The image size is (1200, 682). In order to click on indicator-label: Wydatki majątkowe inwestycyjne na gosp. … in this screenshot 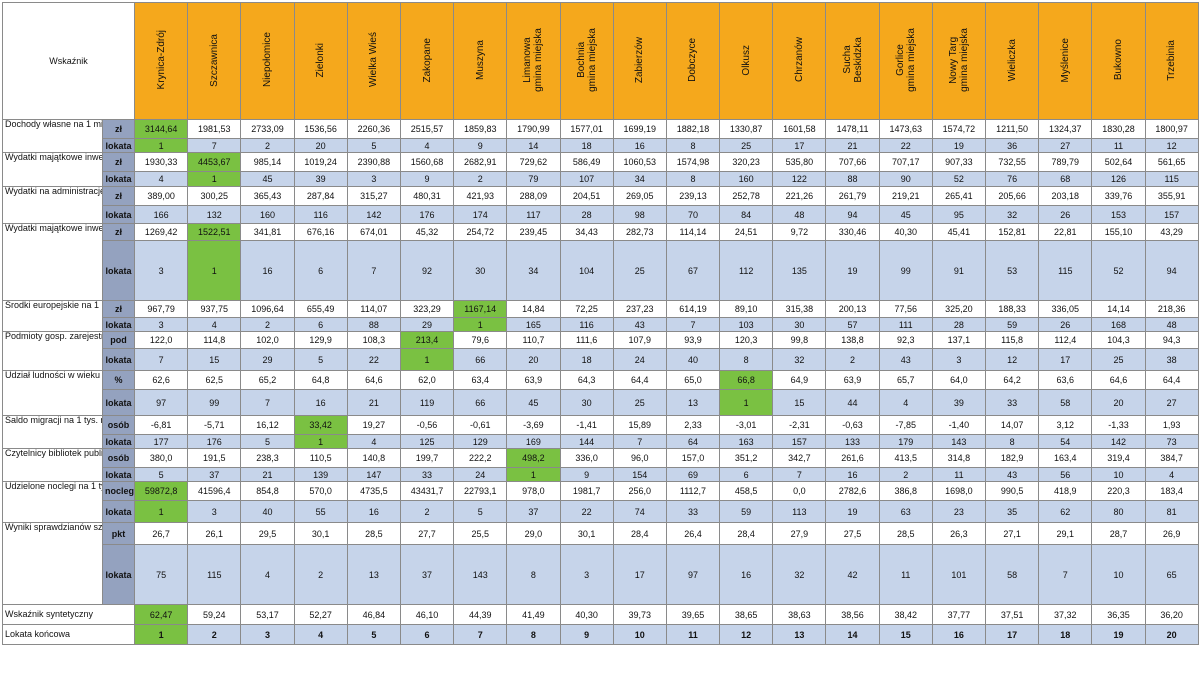, I will do `click(52, 262)`.